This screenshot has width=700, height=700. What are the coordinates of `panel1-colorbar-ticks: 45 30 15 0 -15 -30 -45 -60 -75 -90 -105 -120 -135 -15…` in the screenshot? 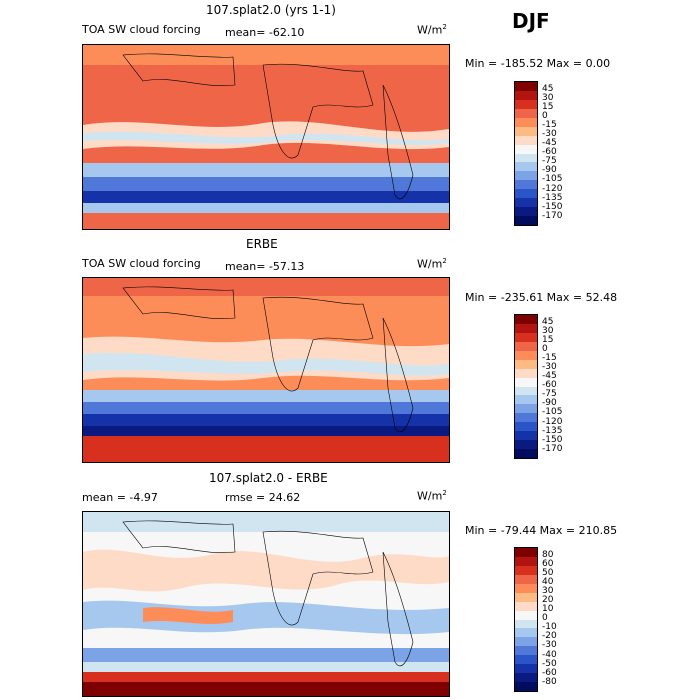 It's located at (552, 152).